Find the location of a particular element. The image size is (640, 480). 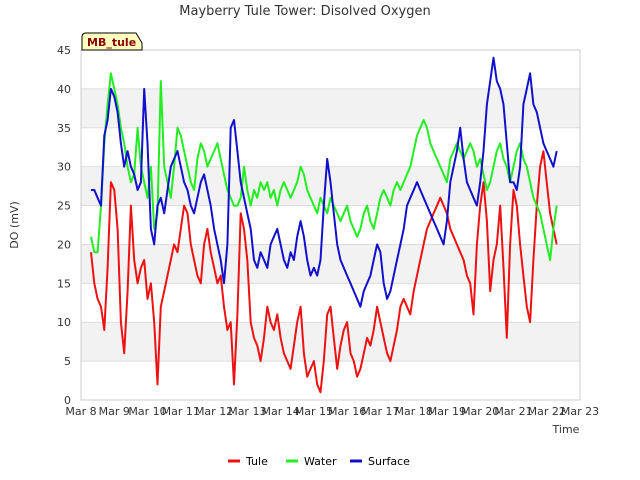

x-tick-label: Mar 16 is located at coordinates (347, 411).